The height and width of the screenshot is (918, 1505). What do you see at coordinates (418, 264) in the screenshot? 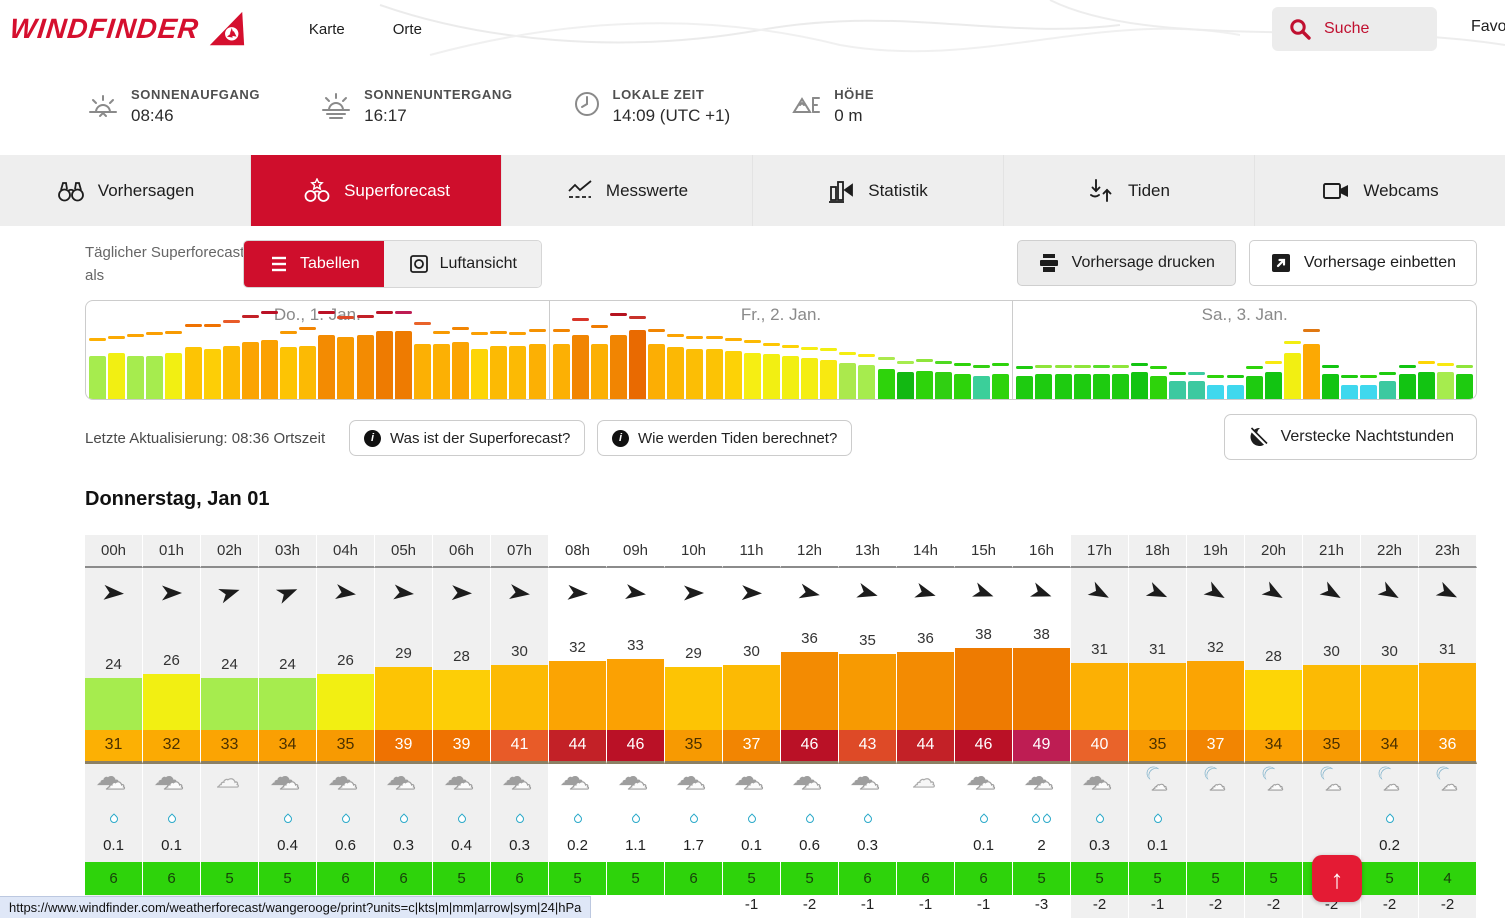
I see `aerial-view-icon` at bounding box center [418, 264].